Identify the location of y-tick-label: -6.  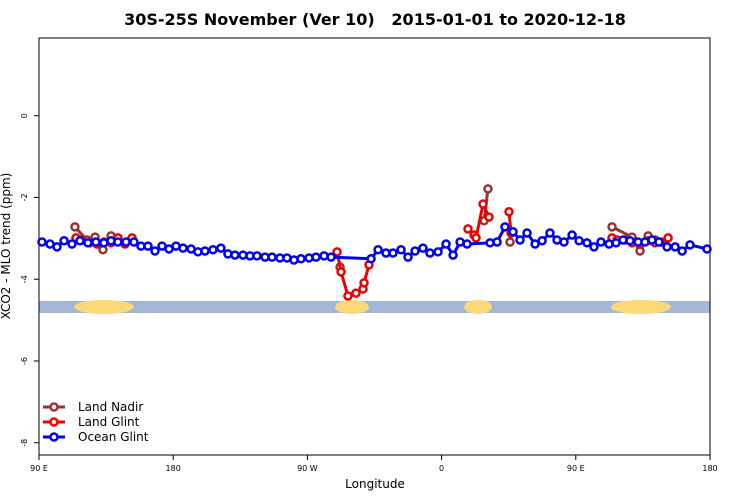
(24, 361).